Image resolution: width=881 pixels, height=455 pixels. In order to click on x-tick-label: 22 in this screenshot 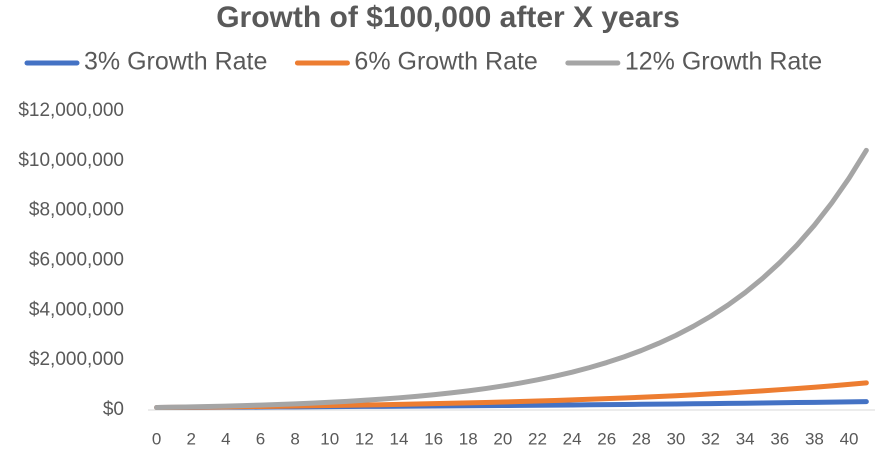, I will do `click(537, 438)`.